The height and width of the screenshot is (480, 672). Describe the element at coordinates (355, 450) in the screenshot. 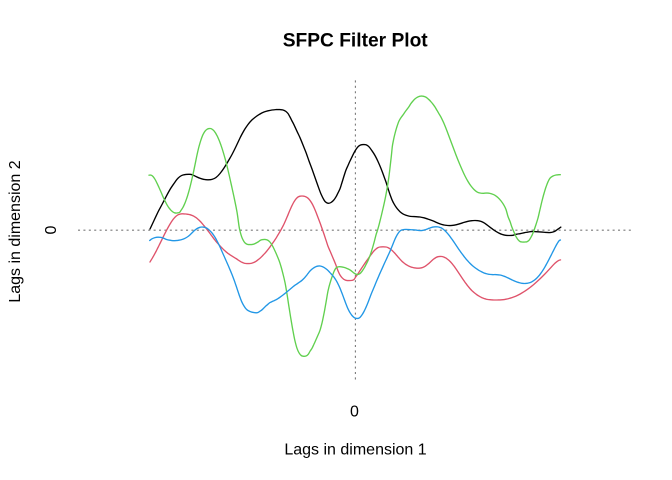

I see `svg-text: Lags in dimension 1` at that location.